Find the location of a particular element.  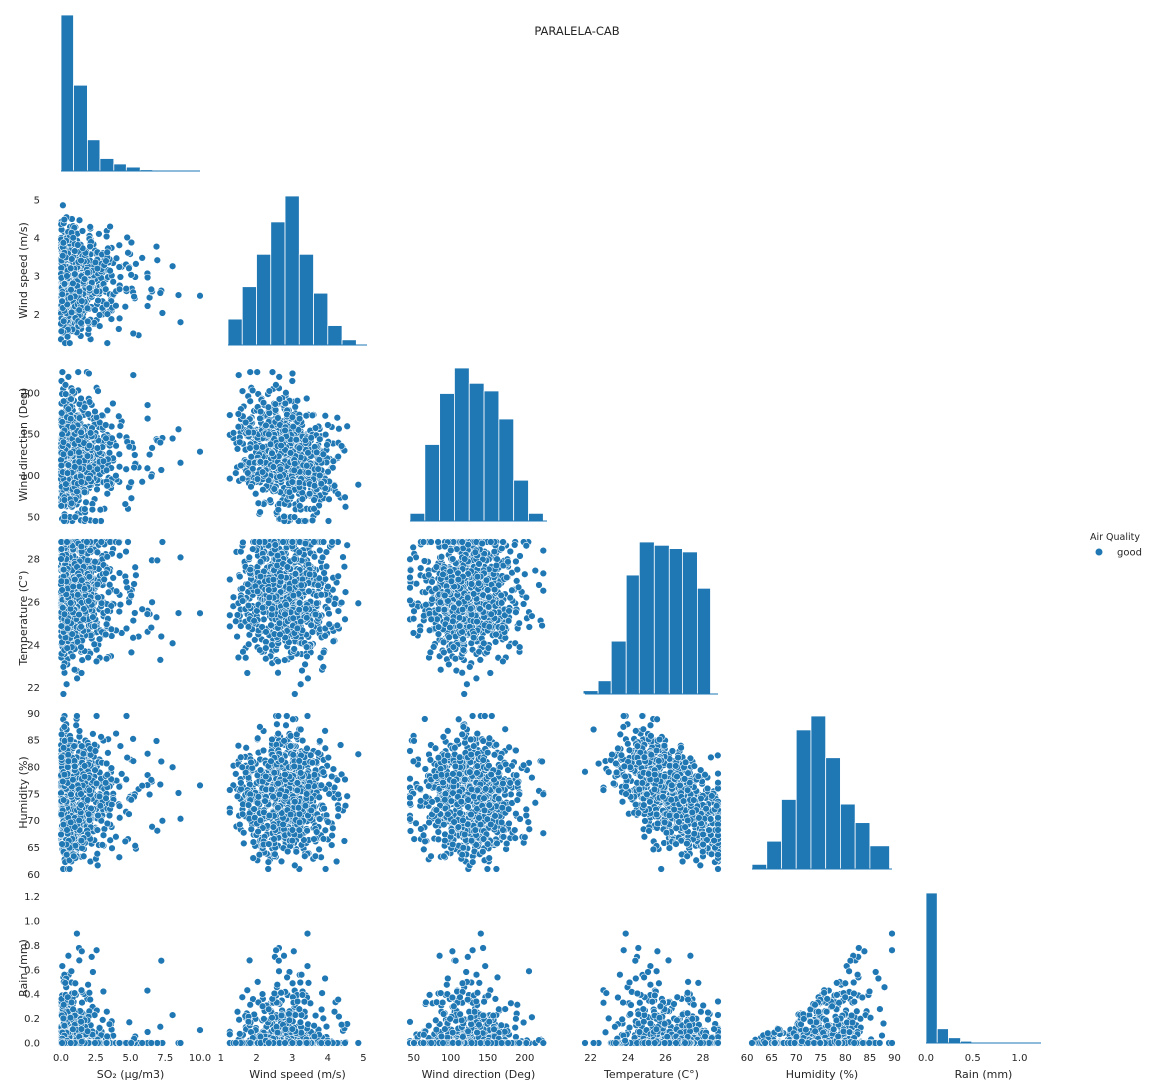

scatter-wind_dir-vs-wind_speed is located at coordinates (294, 446).